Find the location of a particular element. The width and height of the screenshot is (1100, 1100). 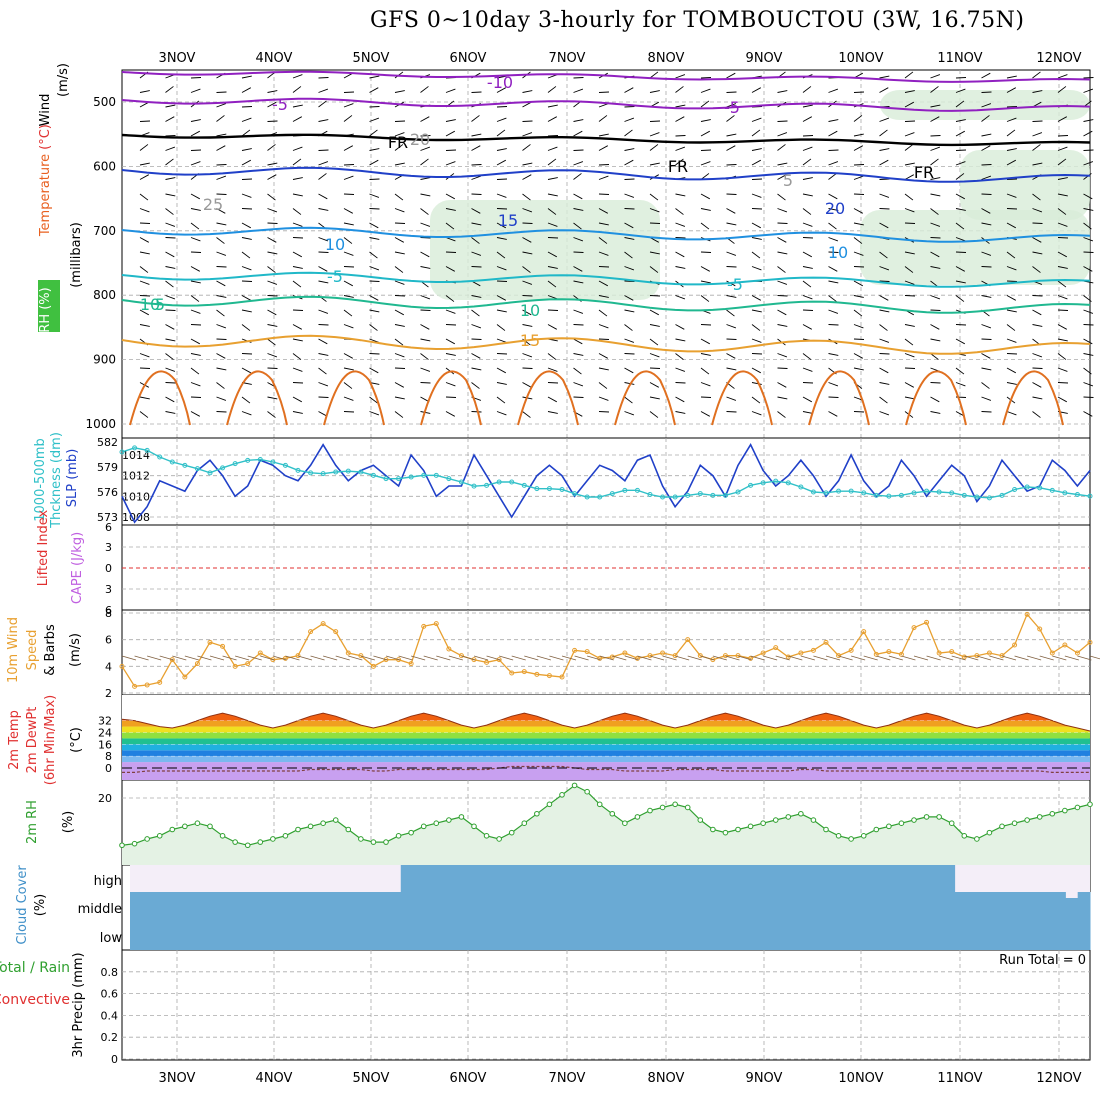

panel-label: 3hr Precip (mm) is located at coordinates (78, 1004).